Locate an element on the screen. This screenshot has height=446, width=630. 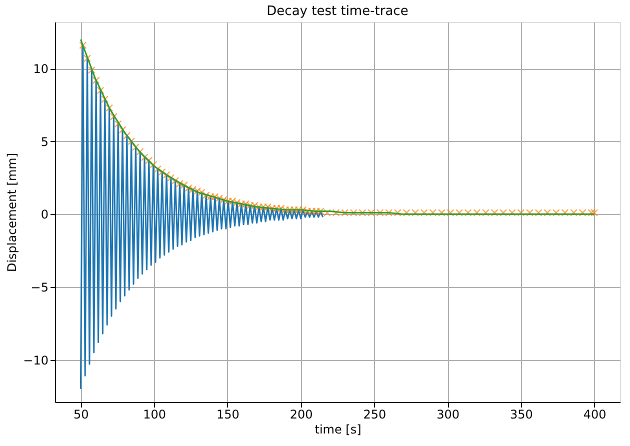
x-tick-label: 250 is located at coordinates (374, 415).